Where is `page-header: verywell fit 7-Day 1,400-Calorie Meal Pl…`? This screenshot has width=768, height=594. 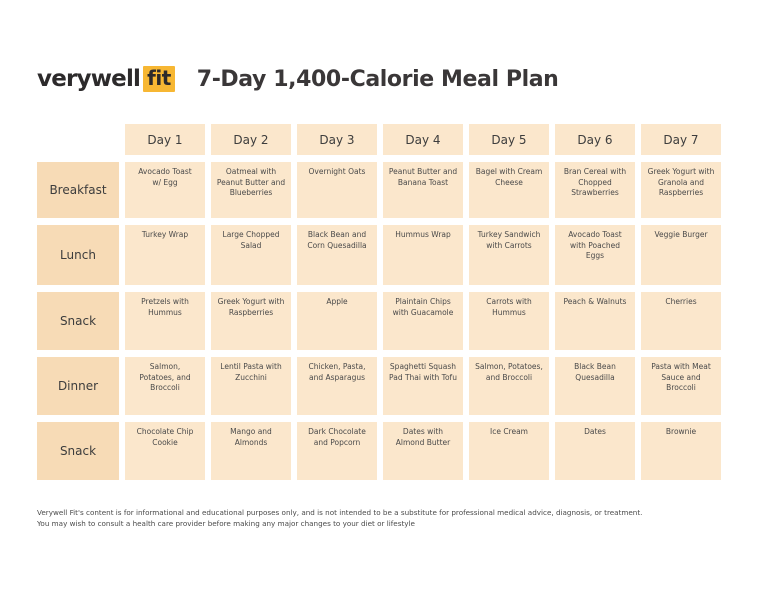
page-header: verywell fit 7-Day 1,400-Calorie Meal Pl… is located at coordinates (298, 79).